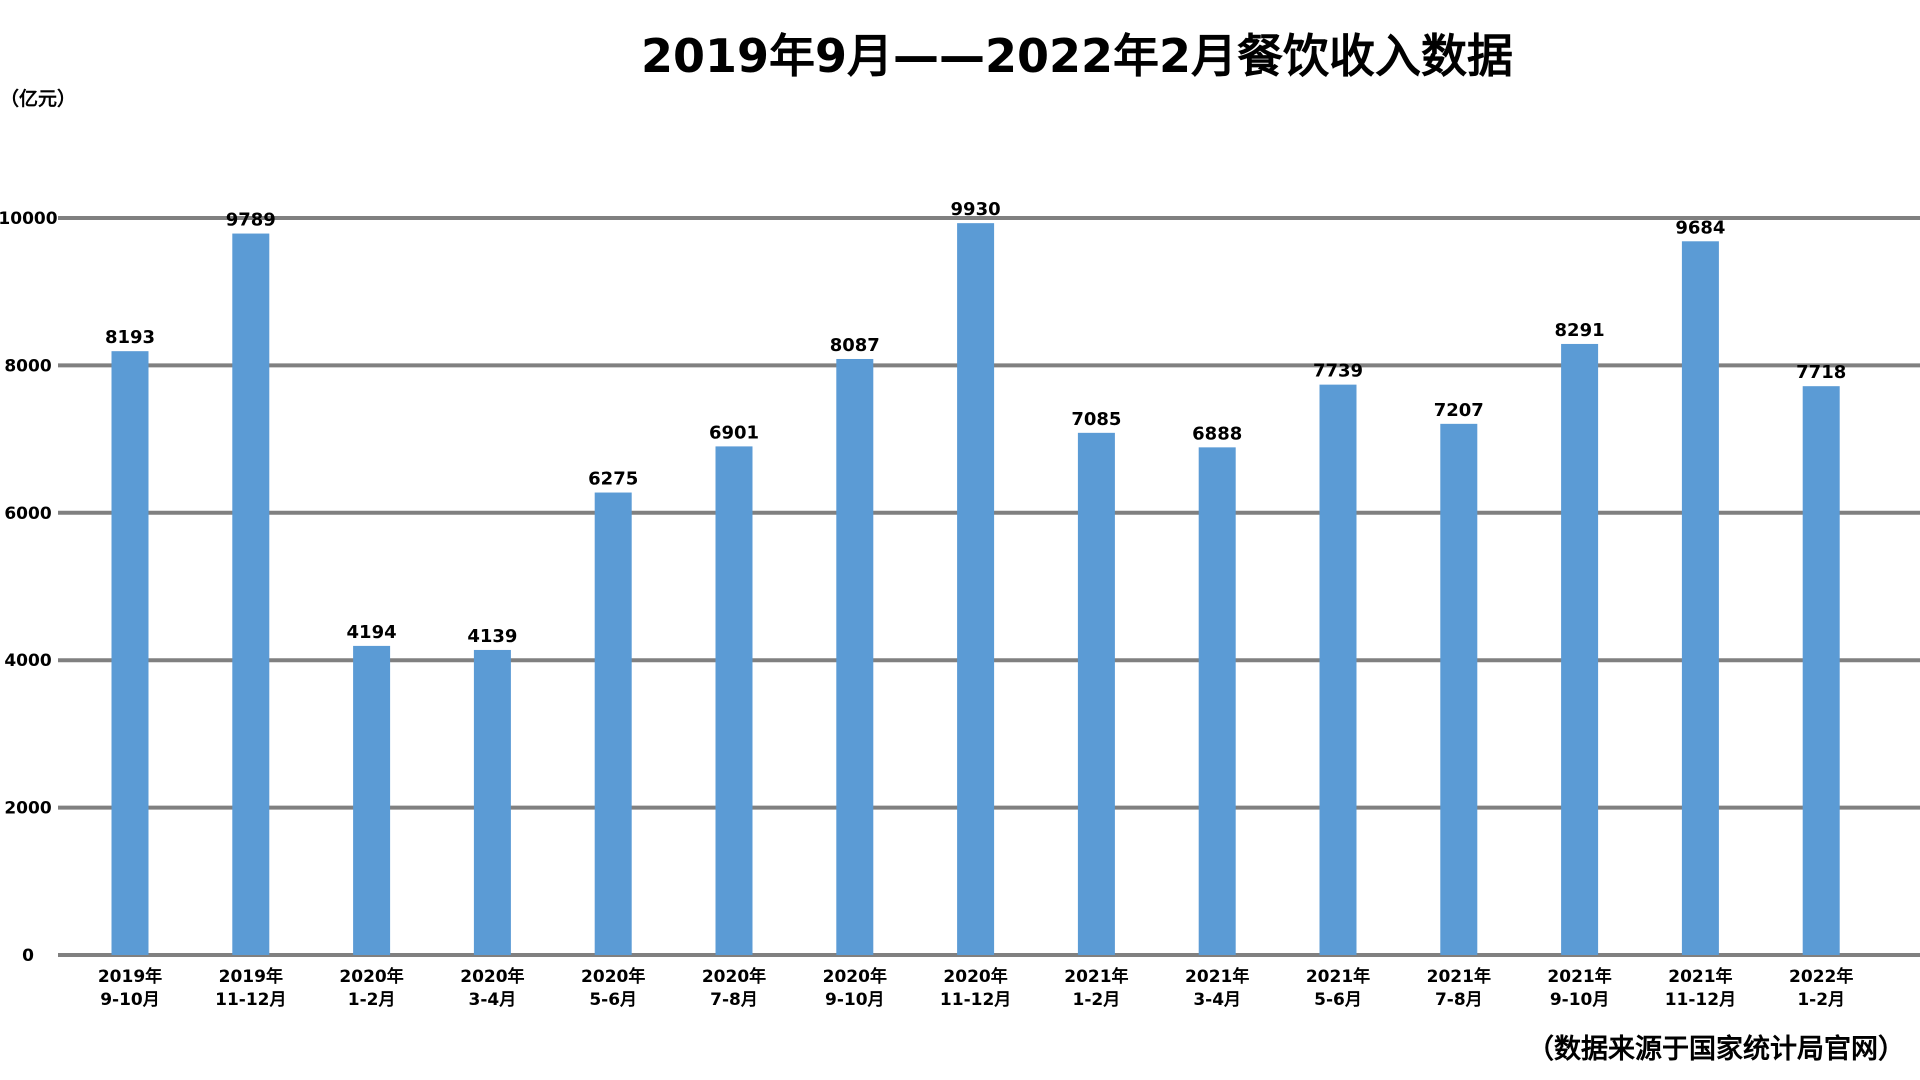  What do you see at coordinates (1716, 1049) in the screenshot?
I see `source-note: （数据来源于国家统计局官网）` at bounding box center [1716, 1049].